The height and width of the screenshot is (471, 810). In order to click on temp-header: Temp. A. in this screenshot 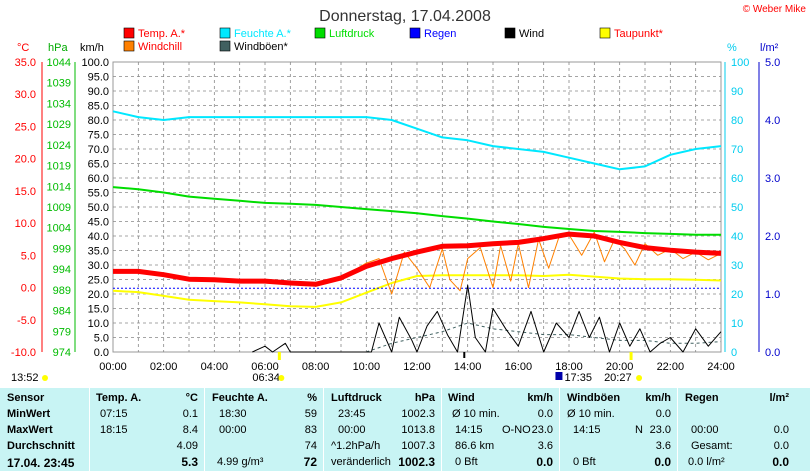, I will do `click(119, 398)`.